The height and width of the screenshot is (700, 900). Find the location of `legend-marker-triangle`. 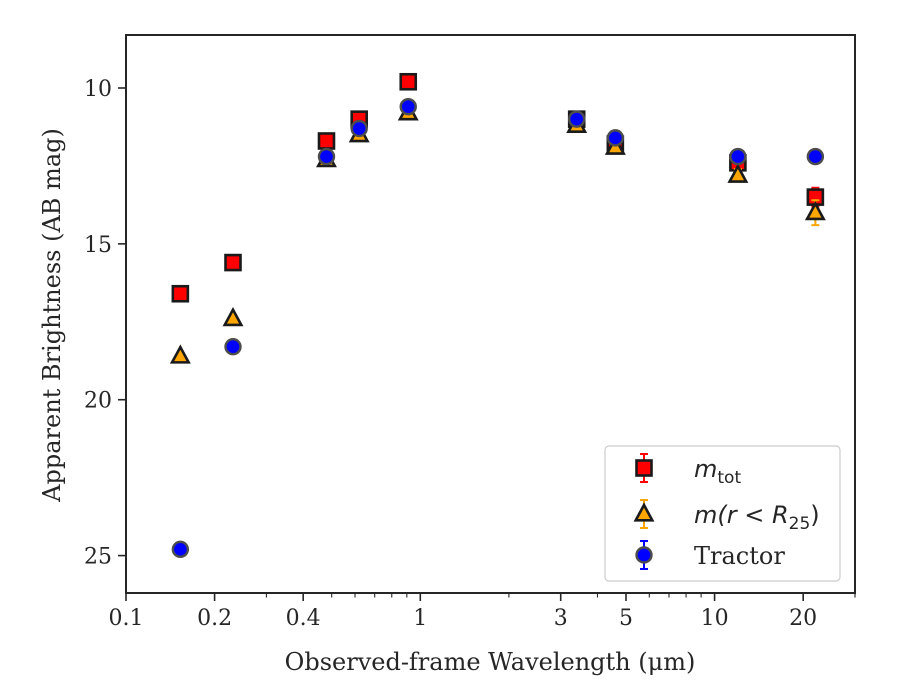

legend-marker-triangle is located at coordinates (644, 512).